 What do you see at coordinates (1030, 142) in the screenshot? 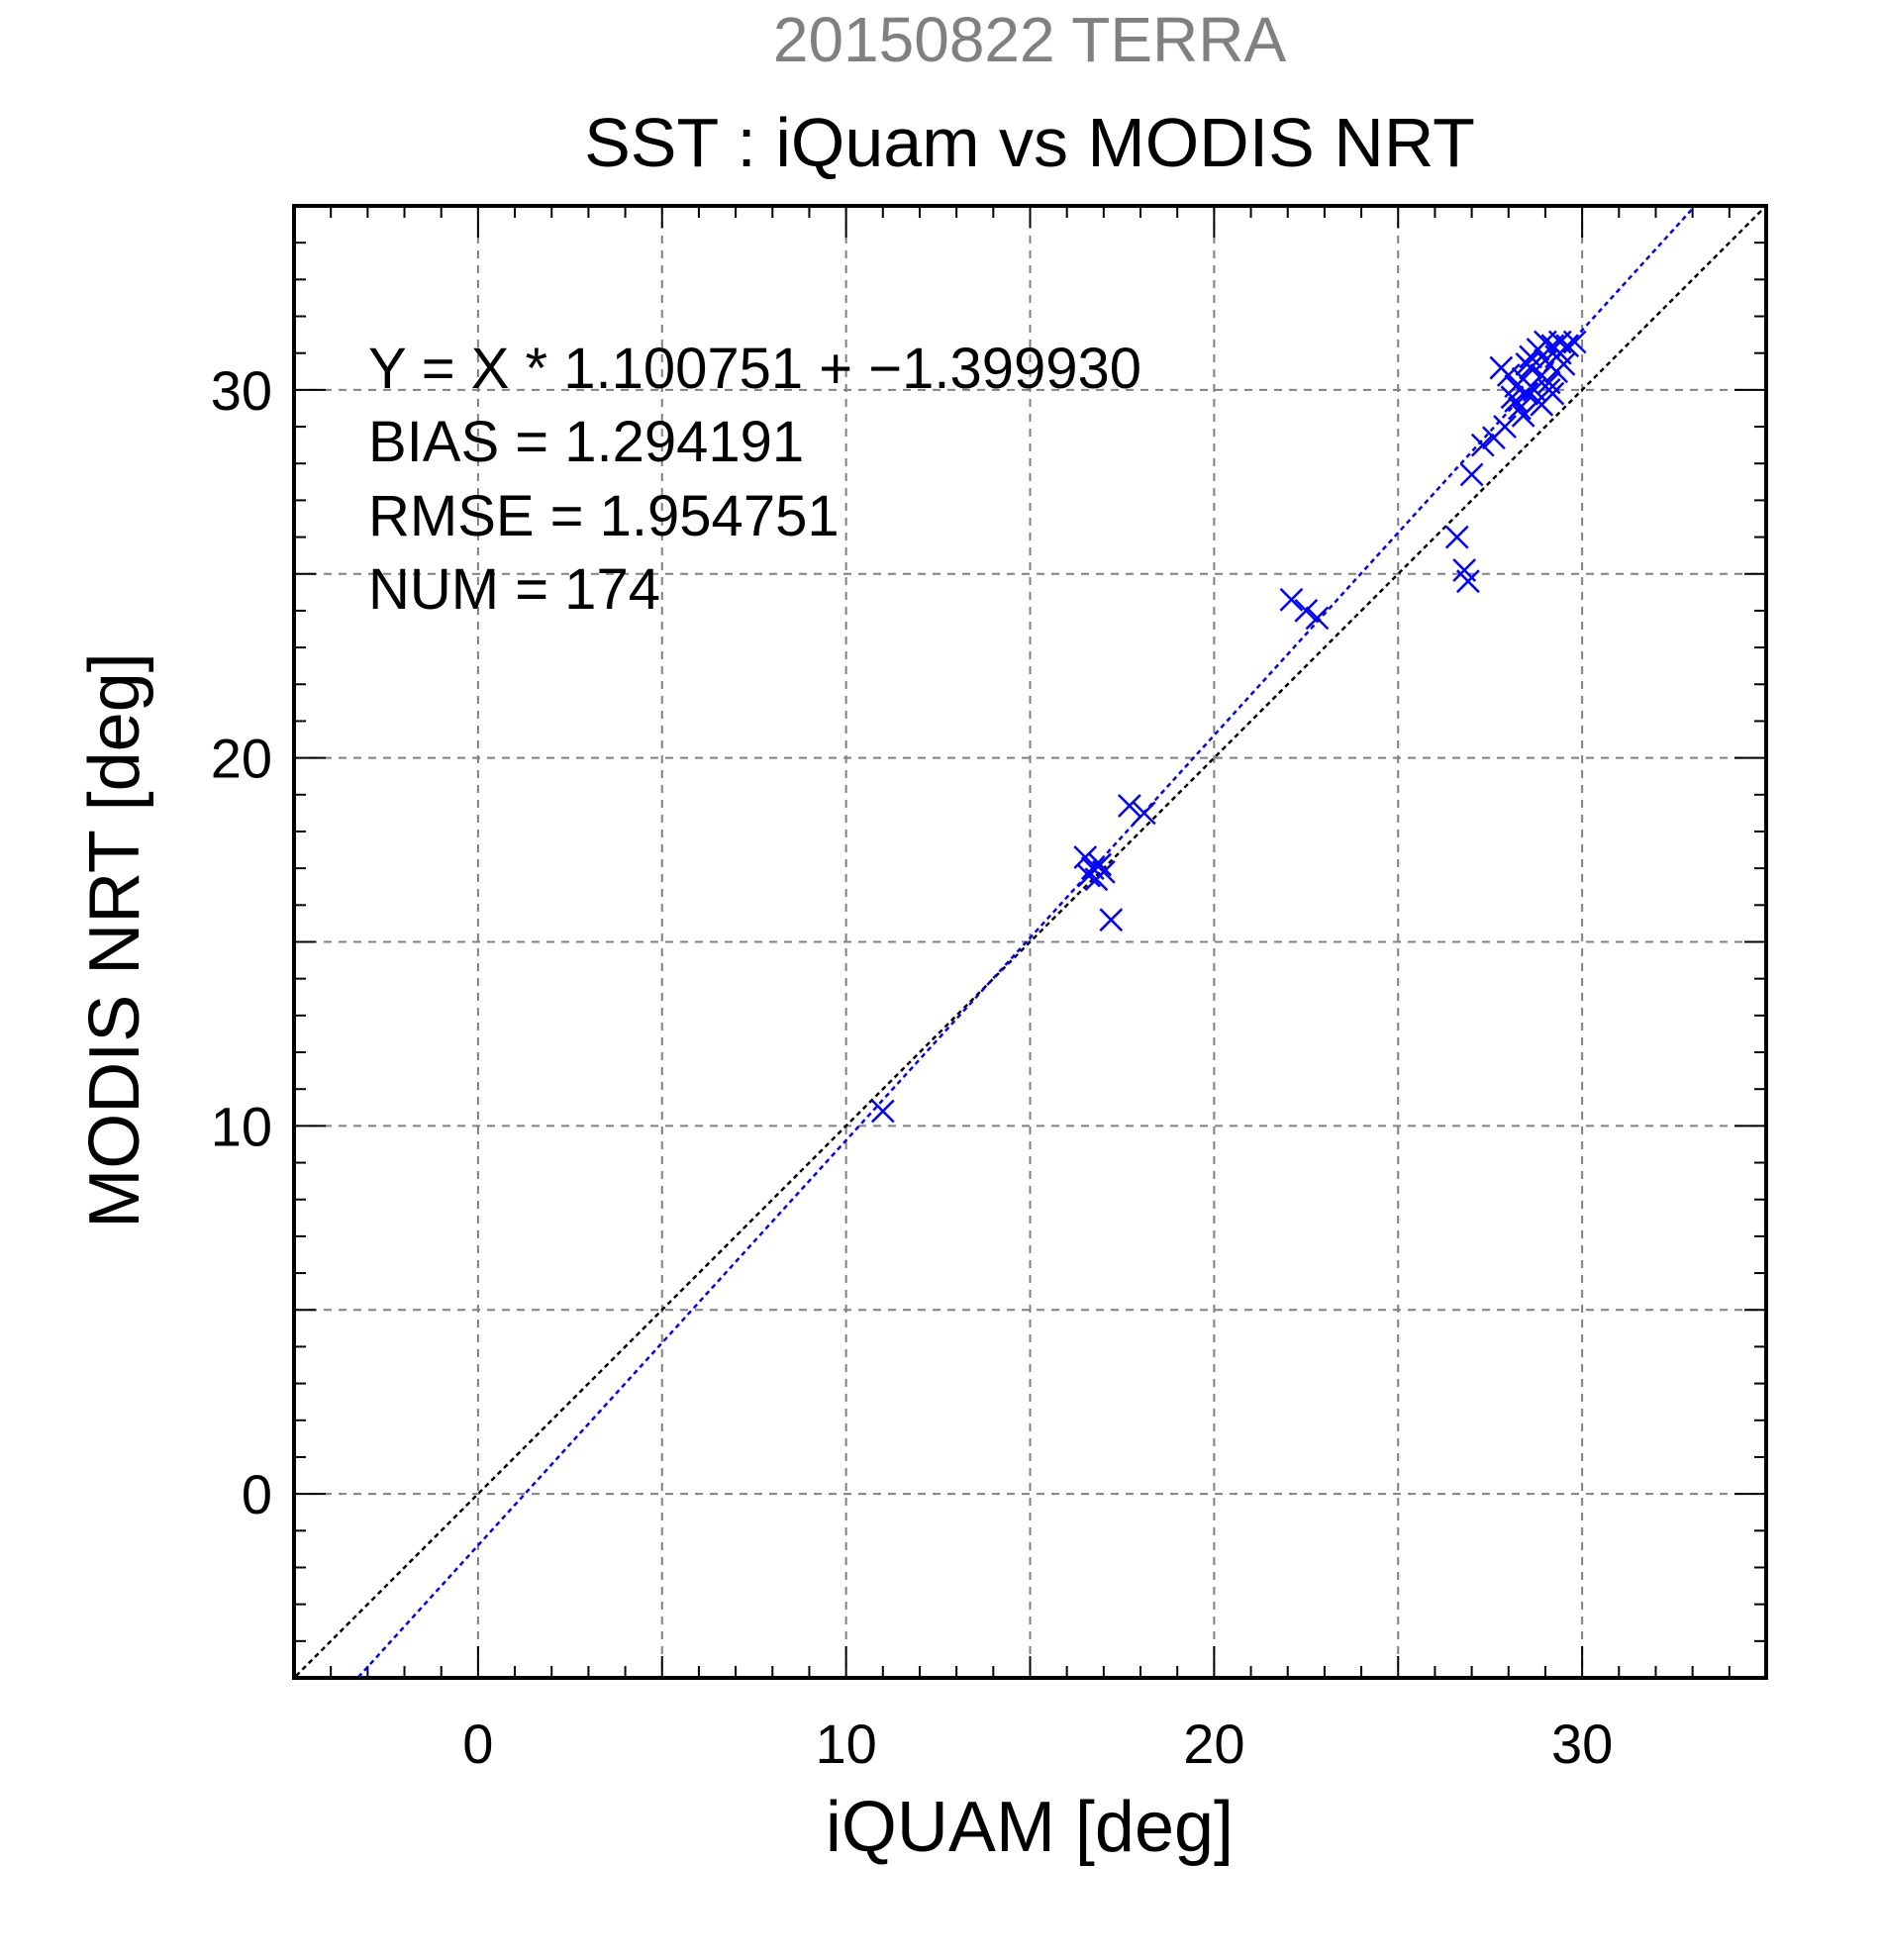
I see `chart-title: SST : iQuam vs MODIS NRT` at bounding box center [1030, 142].